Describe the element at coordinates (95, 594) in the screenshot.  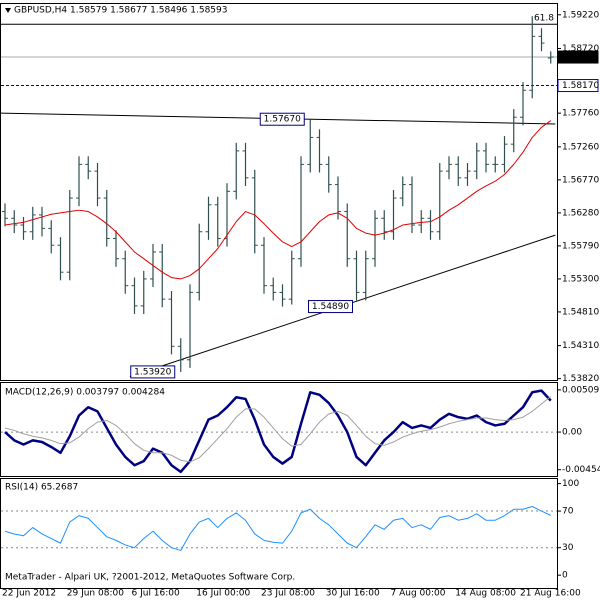
I see `x-tick-label: 29 Jun 08:00` at that location.